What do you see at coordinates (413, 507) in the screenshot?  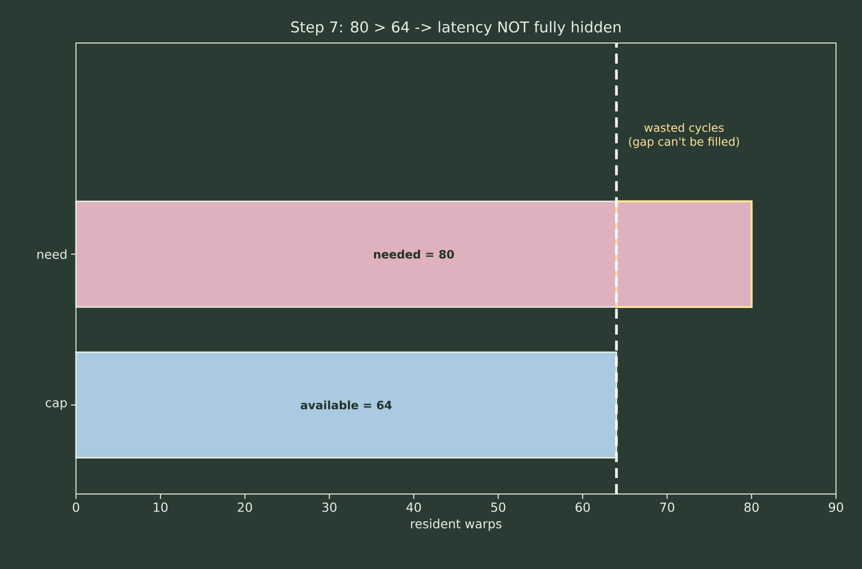 I see `x-tick-label: 40` at bounding box center [413, 507].